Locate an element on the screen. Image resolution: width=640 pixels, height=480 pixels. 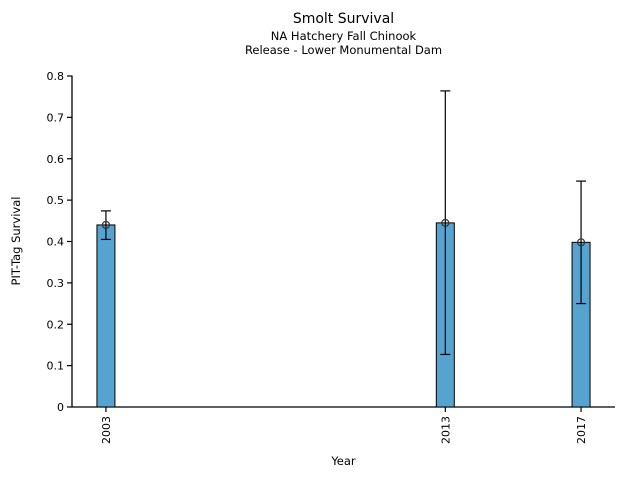
y-tick-label: 0.6 is located at coordinates (56, 159).